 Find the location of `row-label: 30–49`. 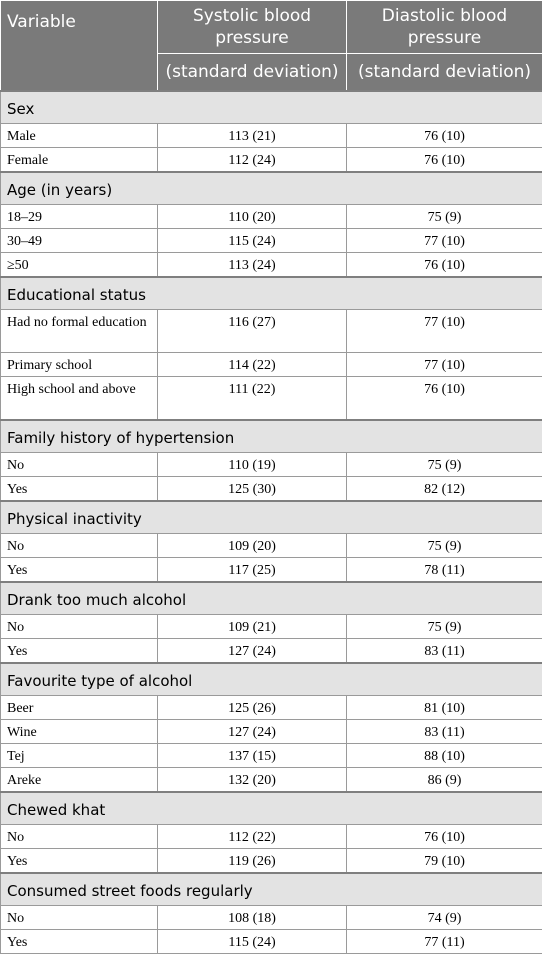

row-label: 30–49 is located at coordinates (79, 240).